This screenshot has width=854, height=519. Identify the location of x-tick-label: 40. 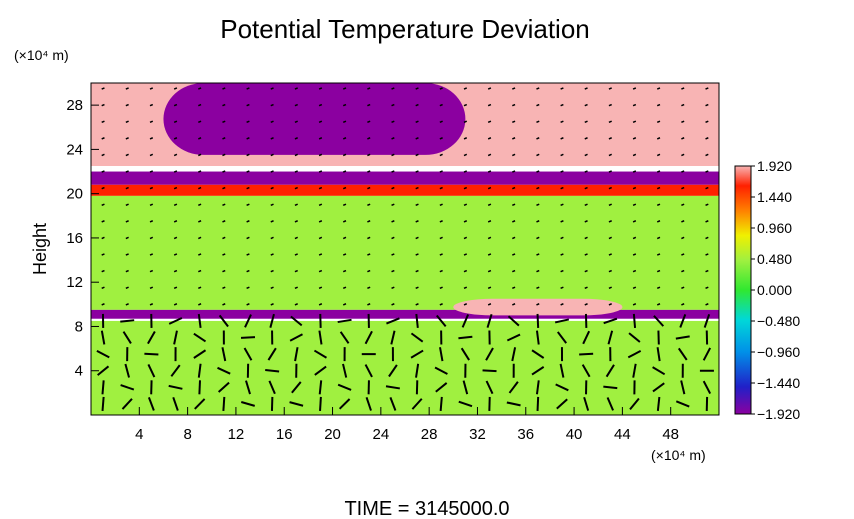
(574, 434).